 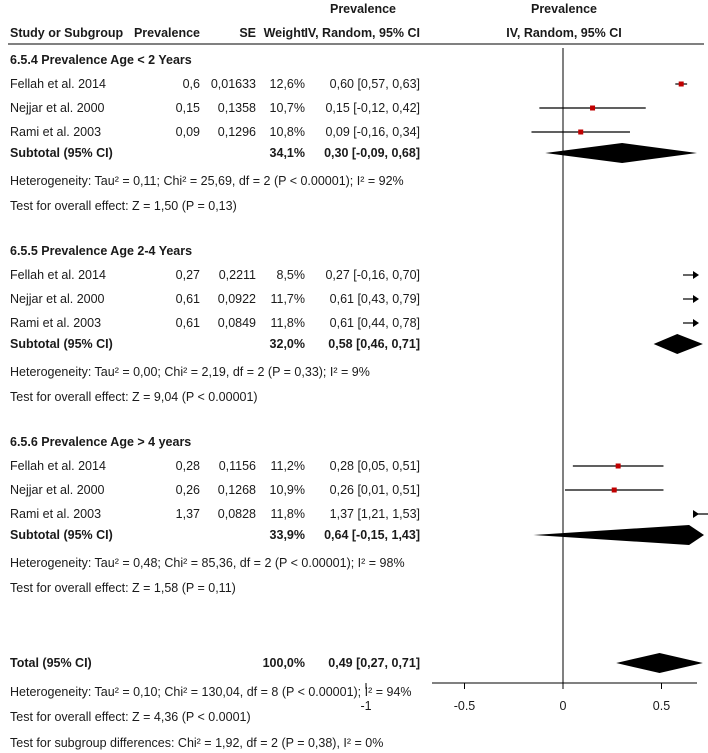 What do you see at coordinates (287, 108) in the screenshot?
I see `study-weight: 10,7%` at bounding box center [287, 108].